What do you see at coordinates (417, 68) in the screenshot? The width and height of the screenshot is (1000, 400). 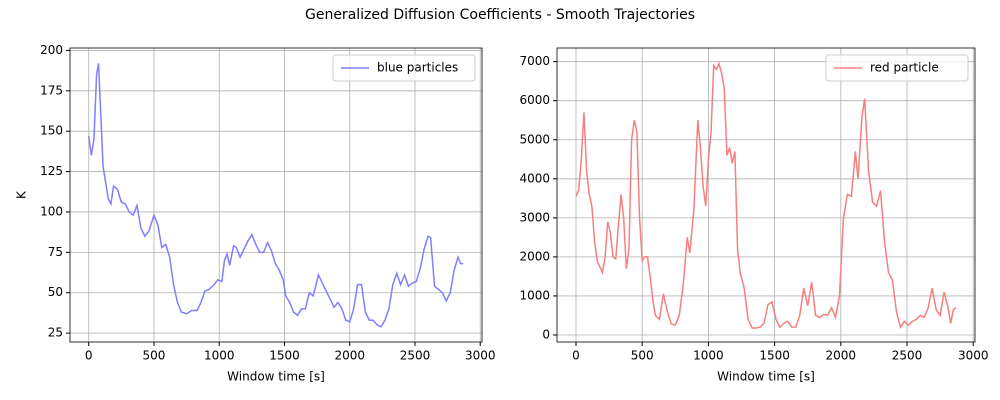 I see `legend-label: blue particles` at bounding box center [417, 68].